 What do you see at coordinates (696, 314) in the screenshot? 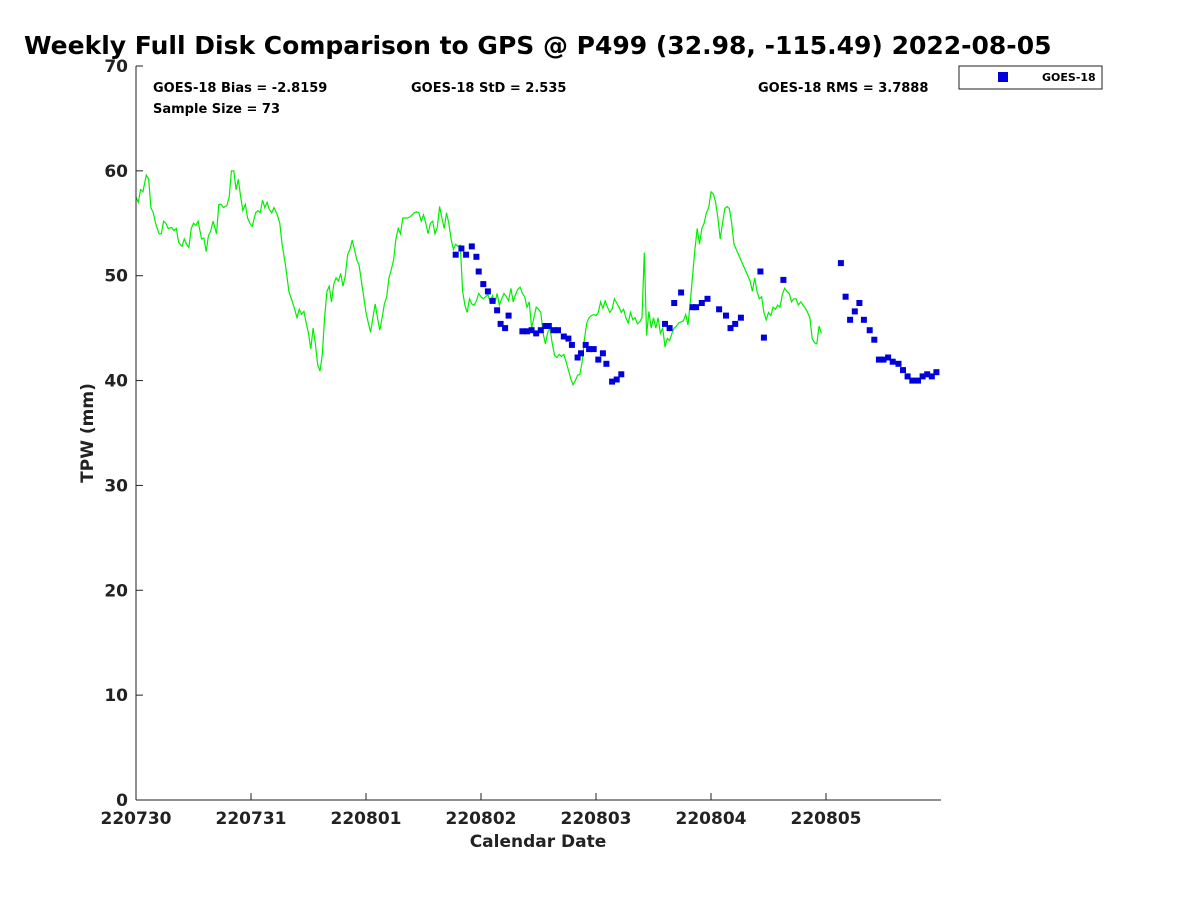
I see `goes-18-series` at bounding box center [696, 314].